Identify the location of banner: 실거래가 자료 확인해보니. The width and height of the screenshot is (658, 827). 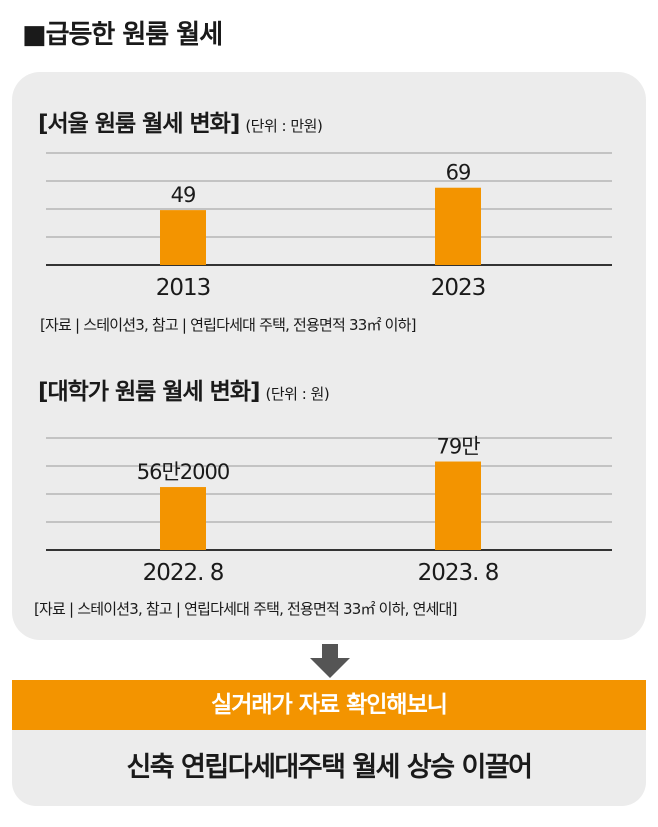
(329, 705).